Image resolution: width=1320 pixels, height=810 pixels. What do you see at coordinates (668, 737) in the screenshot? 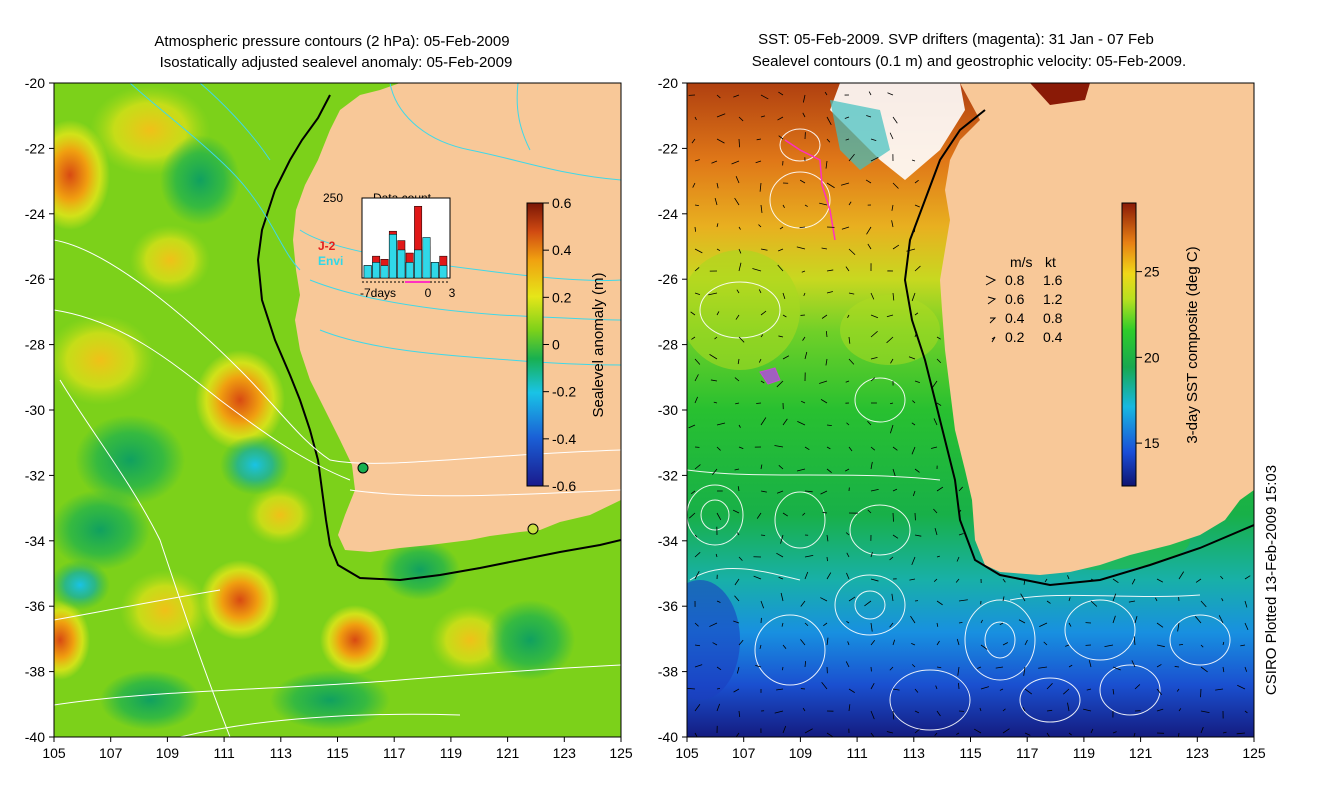
I see `y-tick-label: -40` at bounding box center [668, 737].